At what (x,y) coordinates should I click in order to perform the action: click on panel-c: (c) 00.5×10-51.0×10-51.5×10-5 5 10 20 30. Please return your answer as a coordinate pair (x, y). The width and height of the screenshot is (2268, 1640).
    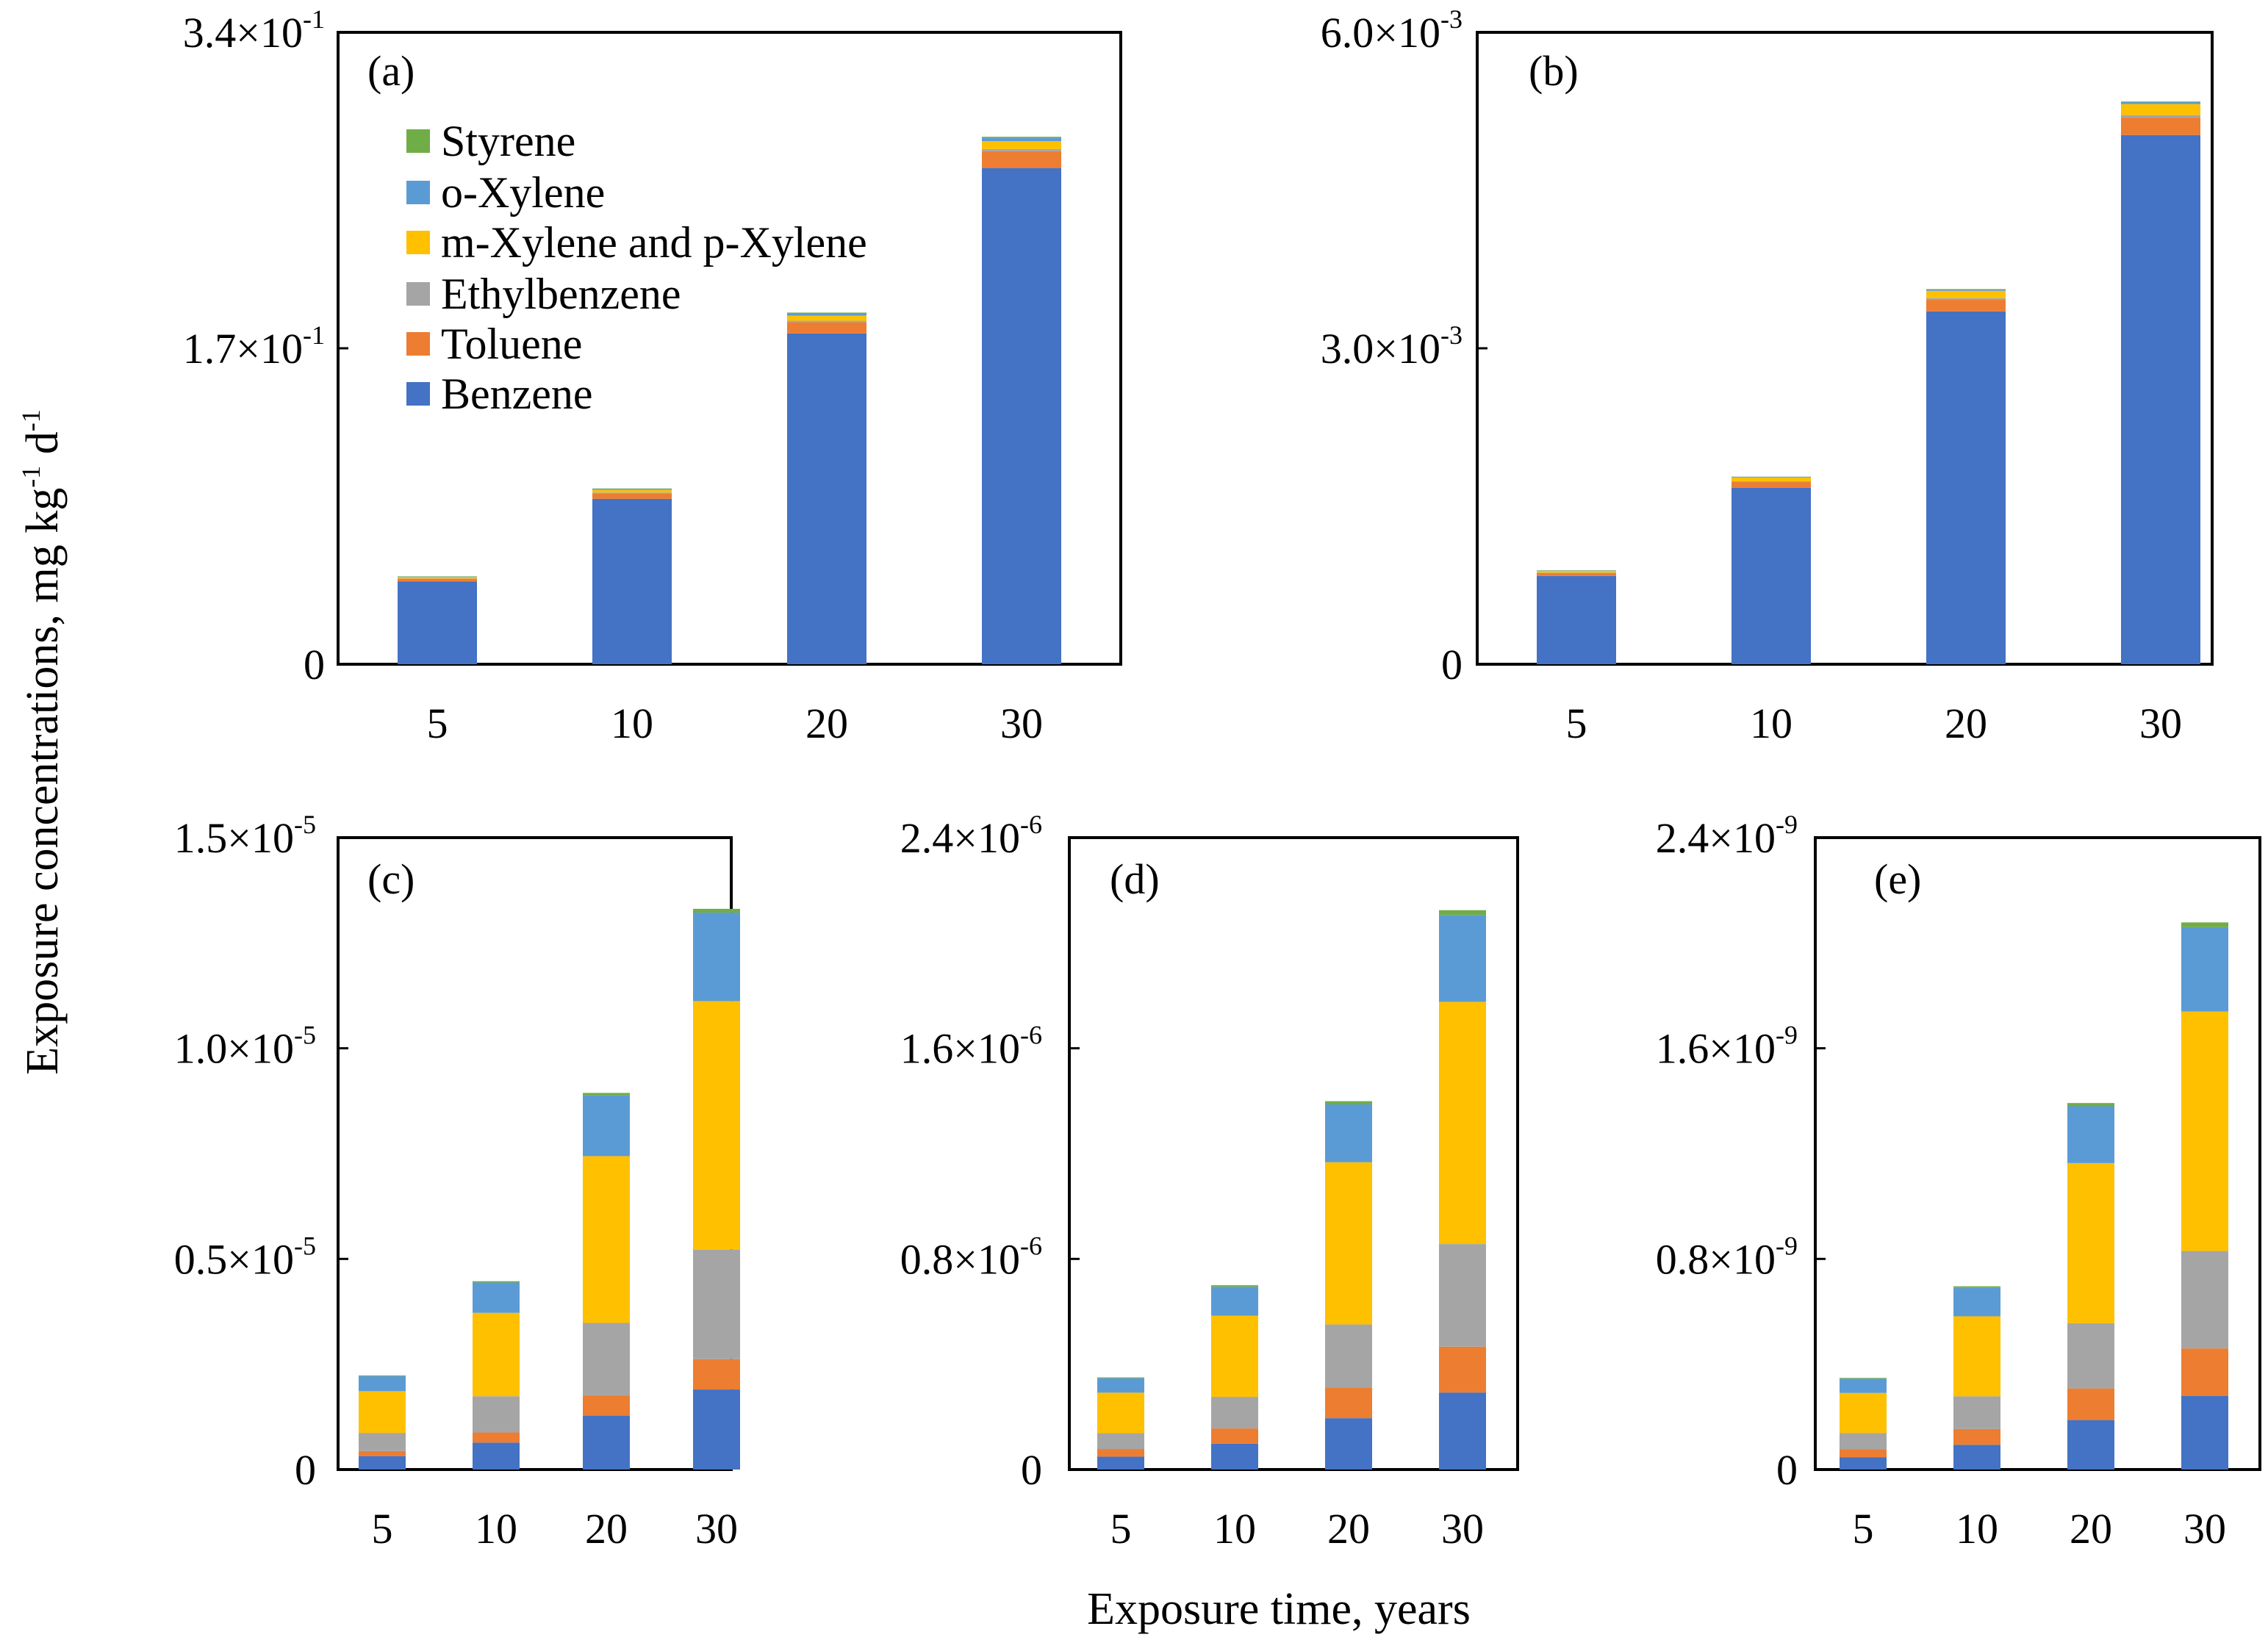
    Looking at the image, I should click on (457, 1181).